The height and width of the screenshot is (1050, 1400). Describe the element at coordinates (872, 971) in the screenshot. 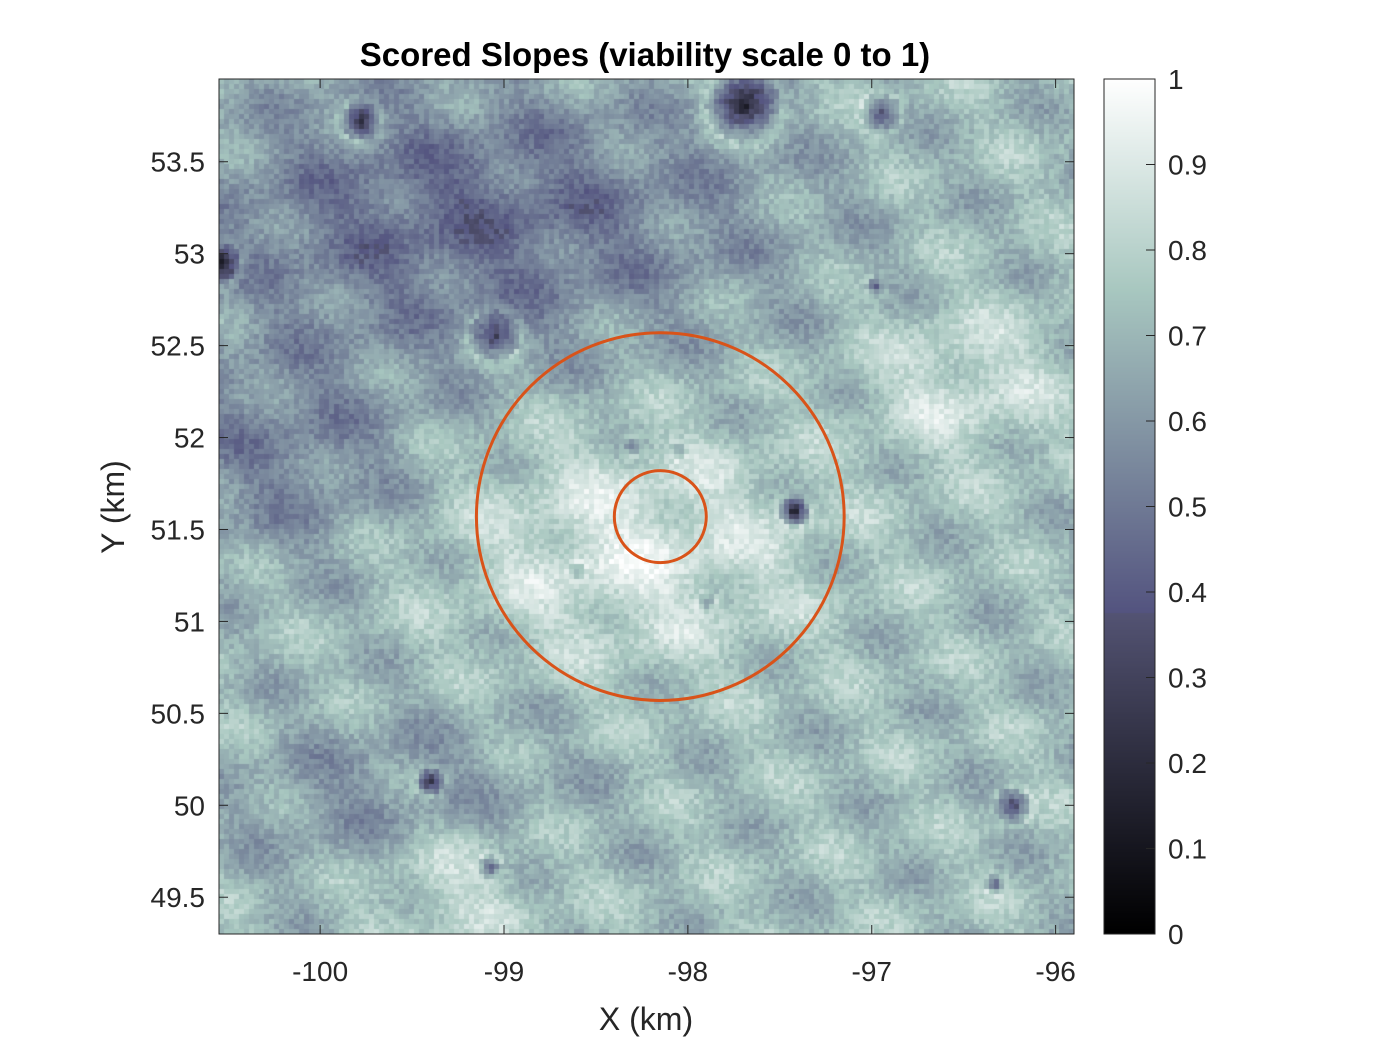

I see `x-tick-label: -97` at that location.